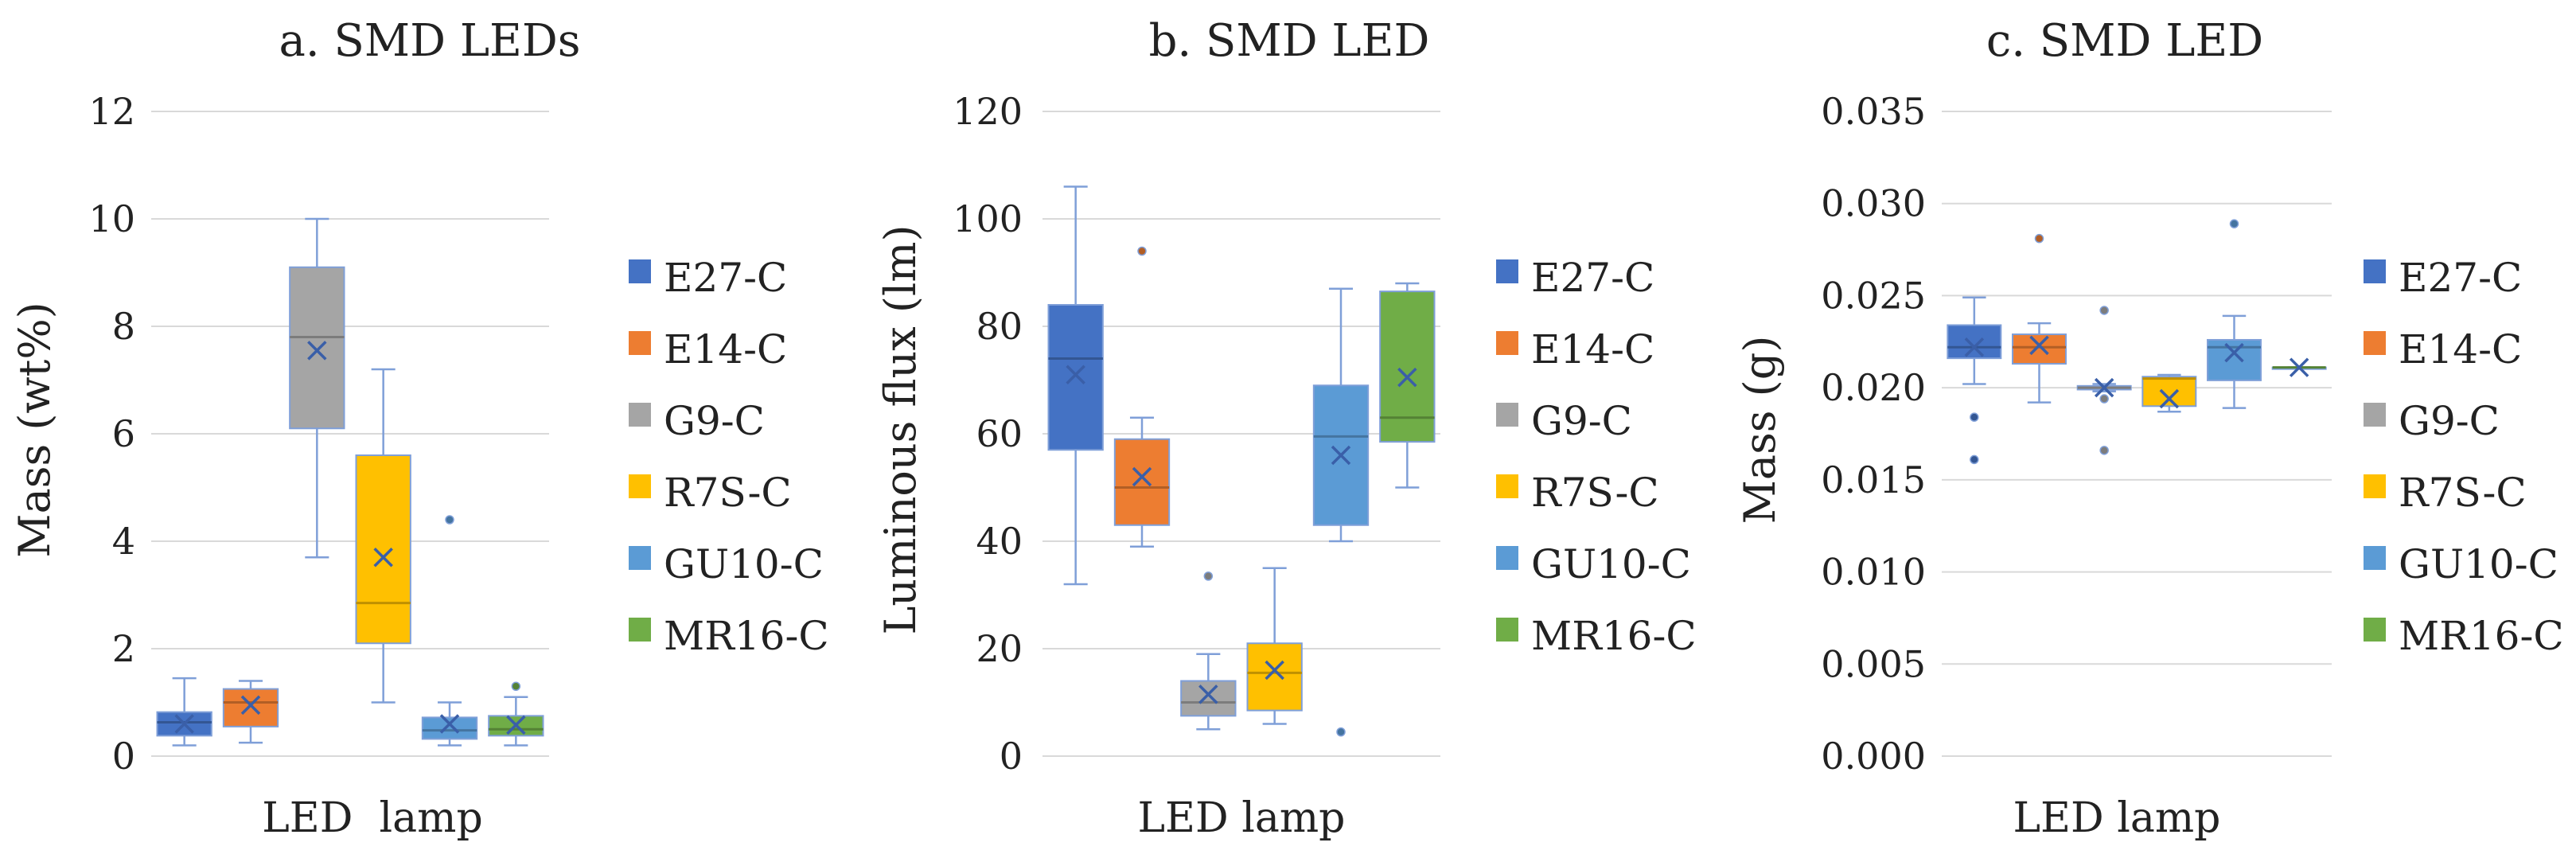  I want to click on chart-0-ytick-label: 6, so click(123, 433).